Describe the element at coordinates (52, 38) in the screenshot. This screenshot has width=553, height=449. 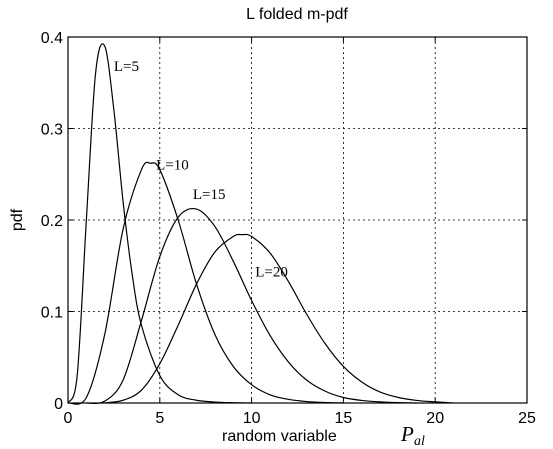
I see `y-tick-label: 0.4` at that location.